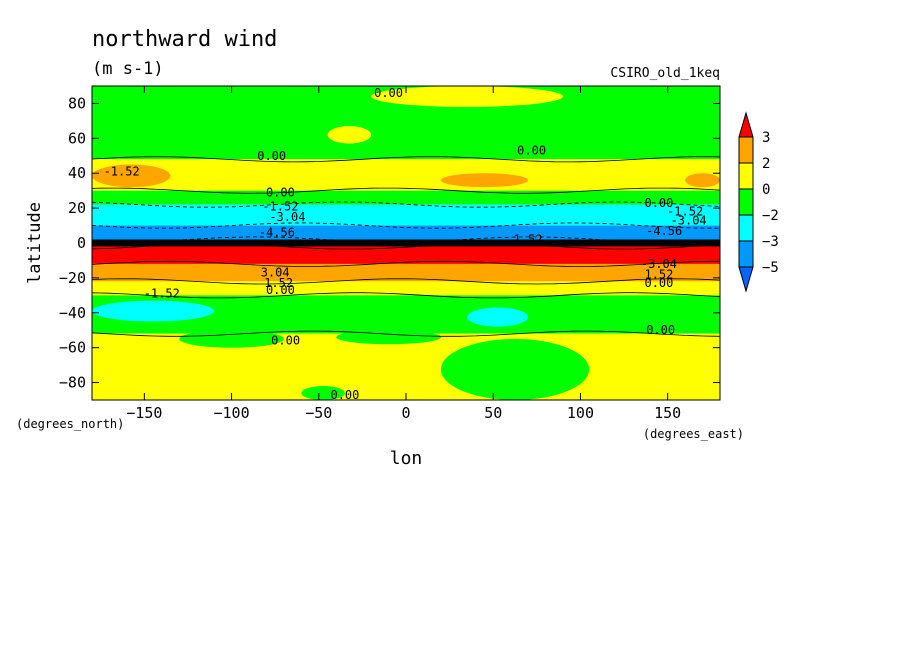 The width and height of the screenshot is (904, 654). I want to click on x-tick-label: −50, so click(318, 413).